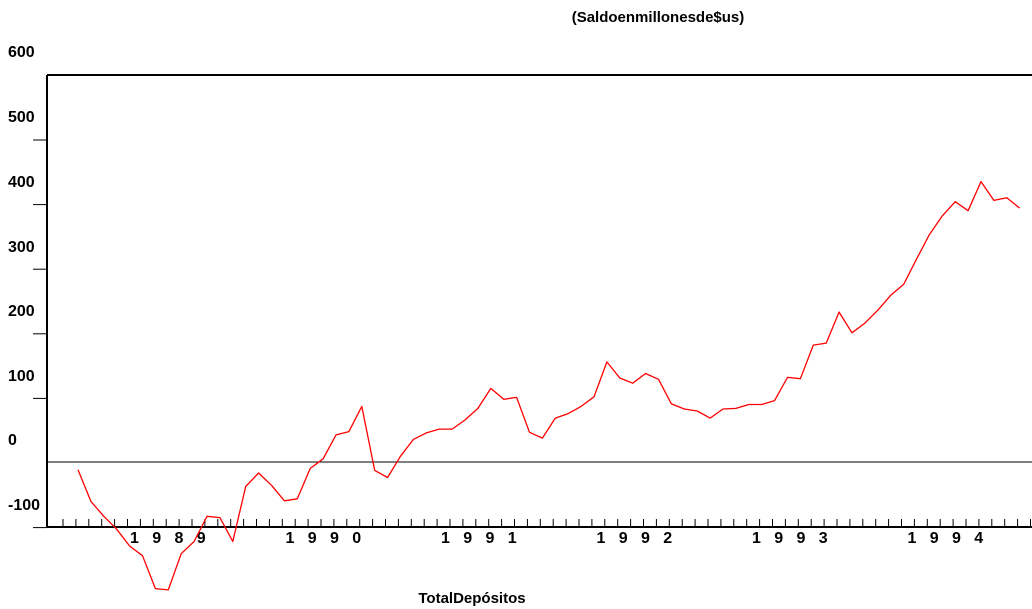 This screenshot has height=609, width=1032. Describe the element at coordinates (790, 538) in the screenshot. I see `x-year-label: 1 9 9 3` at that location.